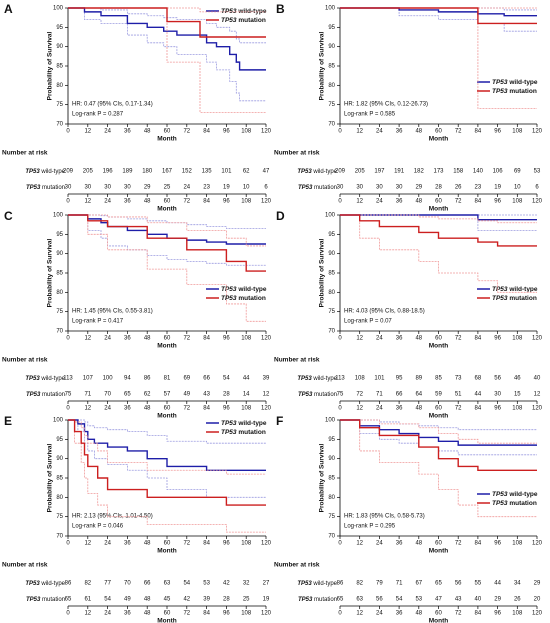 The height and width of the screenshot is (623, 550). I want to click on risk-count: 86, so click(68, 584).